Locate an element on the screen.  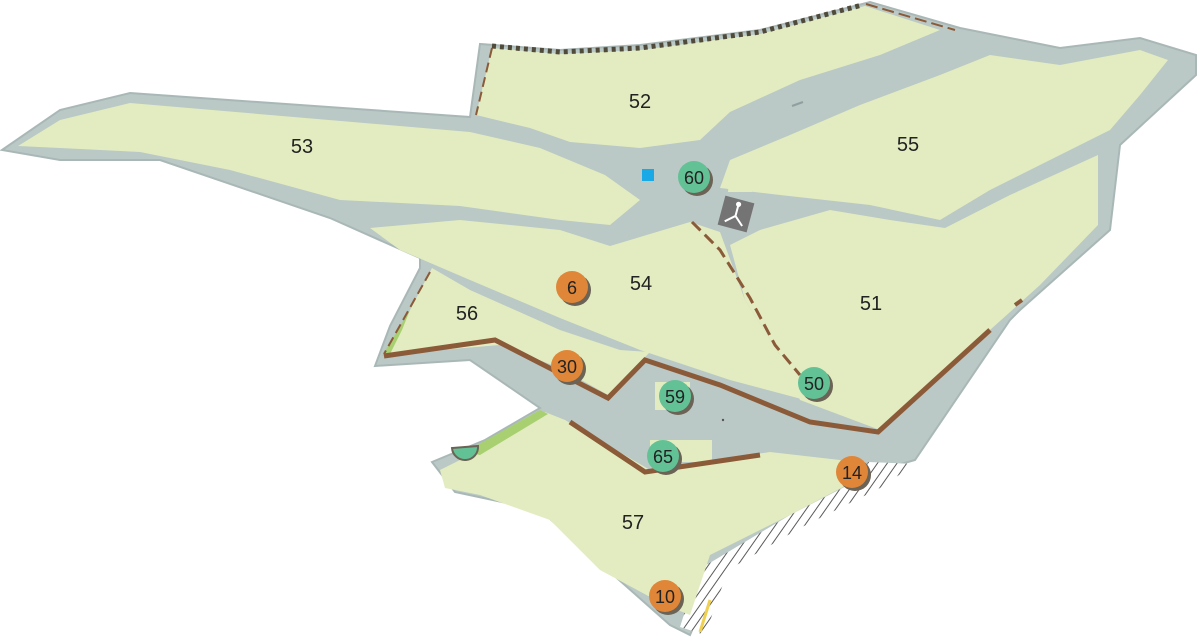
marker-60-label: 60 is located at coordinates (694, 178).